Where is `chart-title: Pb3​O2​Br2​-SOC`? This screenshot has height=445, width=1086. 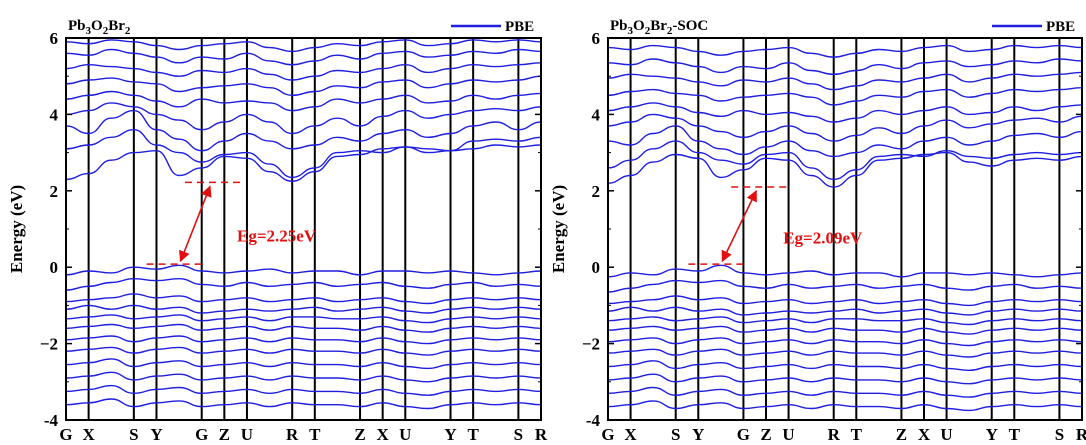 chart-title: Pb3​O2​Br2​-SOC is located at coordinates (659, 27).